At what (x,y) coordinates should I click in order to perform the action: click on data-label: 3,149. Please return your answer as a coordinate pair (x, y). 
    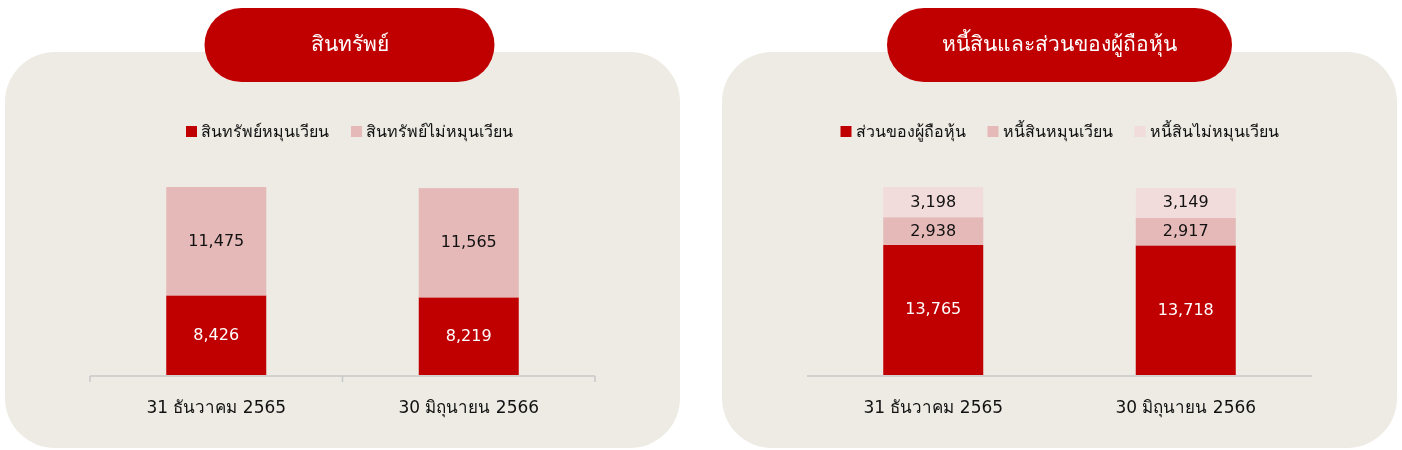
    Looking at the image, I should click on (1185, 202).